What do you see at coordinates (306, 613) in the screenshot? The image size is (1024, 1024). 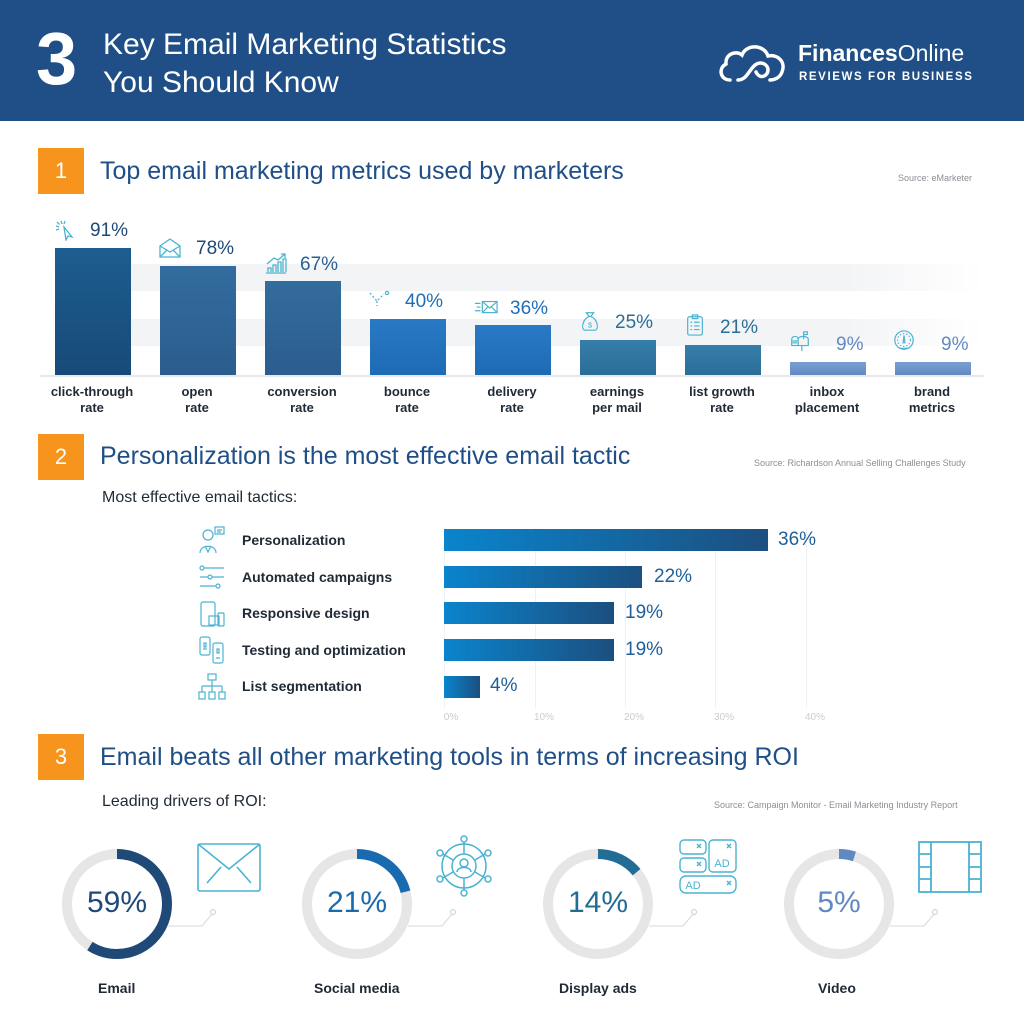 I see `tactic-label-responsive-design: Responsive design` at bounding box center [306, 613].